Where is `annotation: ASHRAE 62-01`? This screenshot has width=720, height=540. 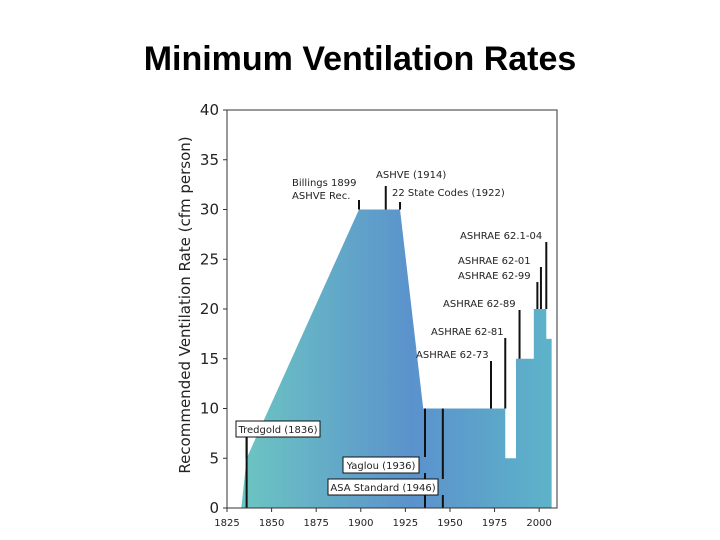
annotation: ASHRAE 62-01 is located at coordinates (500, 282).